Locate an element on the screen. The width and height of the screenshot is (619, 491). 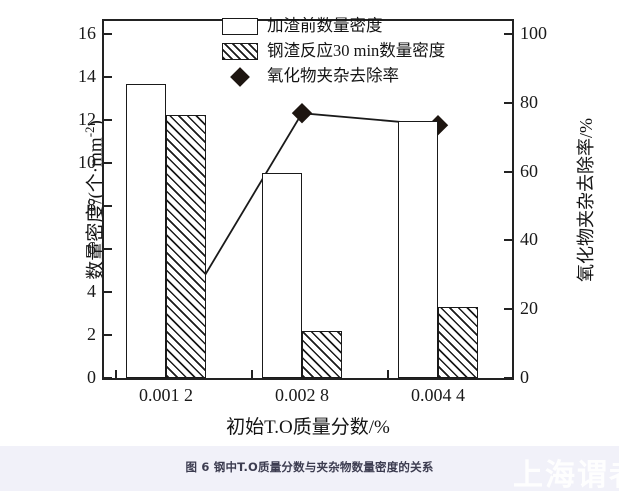
legend: 加渣前数量密度 钢渣反应30 min数量密度 氧化物夹杂去除率 is located at coordinates (333, 51).